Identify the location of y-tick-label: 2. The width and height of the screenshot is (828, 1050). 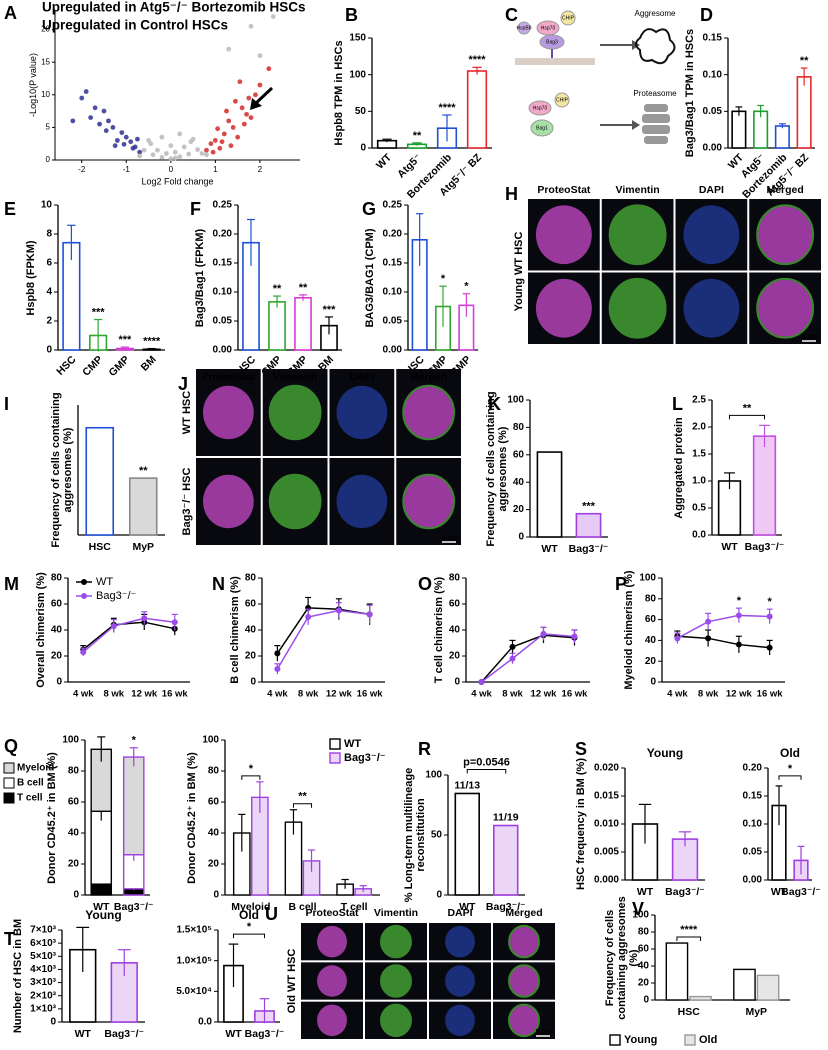
(49, 321).